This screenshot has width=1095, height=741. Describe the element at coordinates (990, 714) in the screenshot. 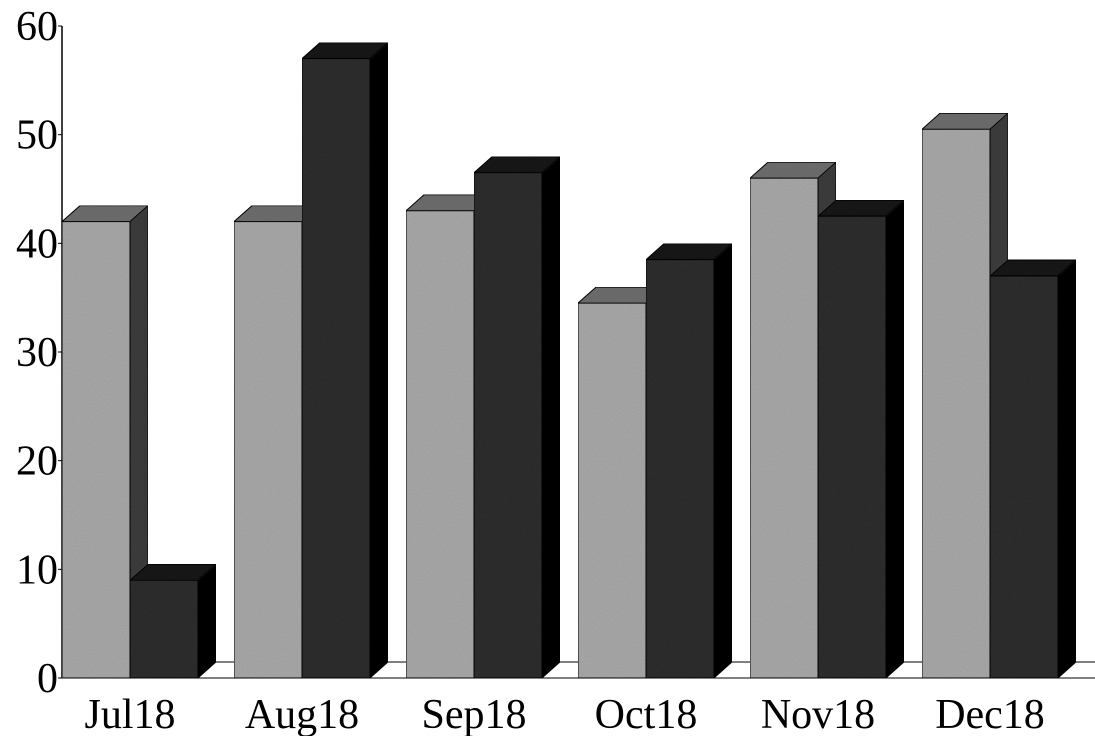

I see `x-category-label: Dec18` at that location.